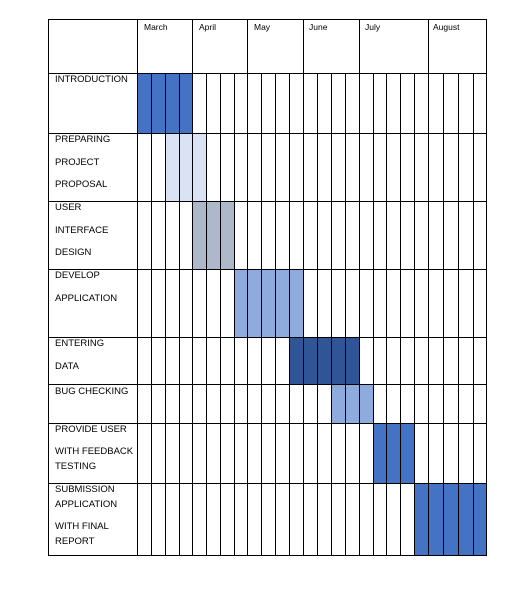  What do you see at coordinates (76, 466) in the screenshot?
I see `task-label: TESTING` at bounding box center [76, 466].